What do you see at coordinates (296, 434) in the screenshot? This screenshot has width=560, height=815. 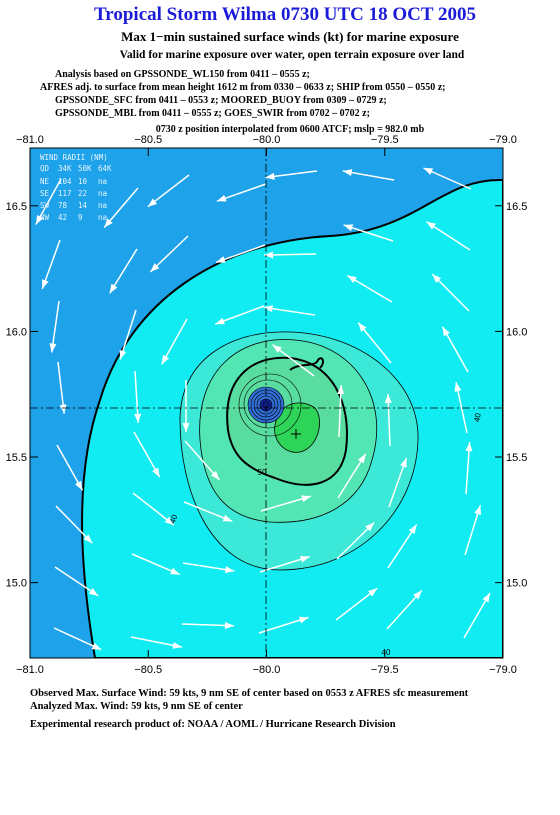 I see `max-wind-marker` at bounding box center [296, 434].